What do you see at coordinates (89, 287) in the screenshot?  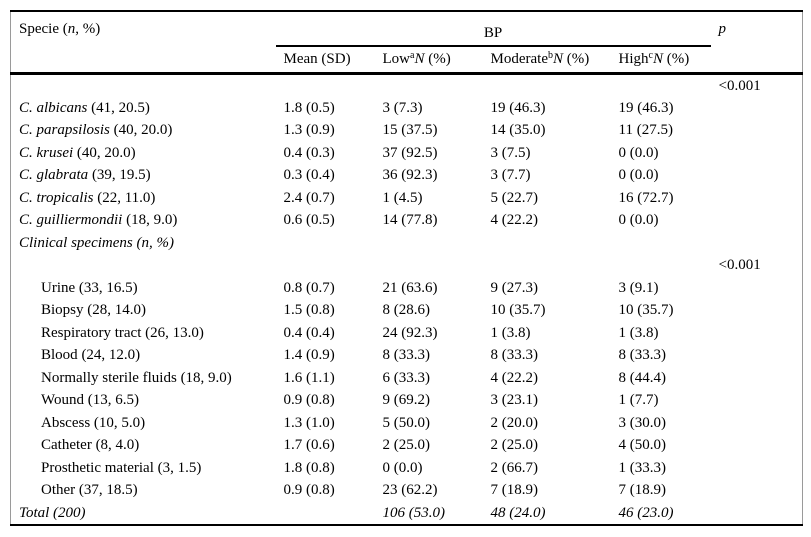 I see `row-label: Urine (33, 16.5)` at bounding box center [89, 287].